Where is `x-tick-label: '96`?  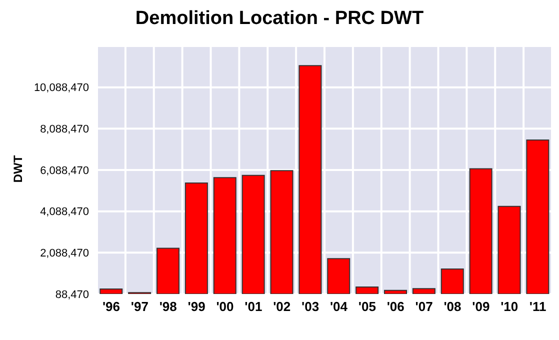 x-tick-label: '96 is located at coordinates (111, 306).